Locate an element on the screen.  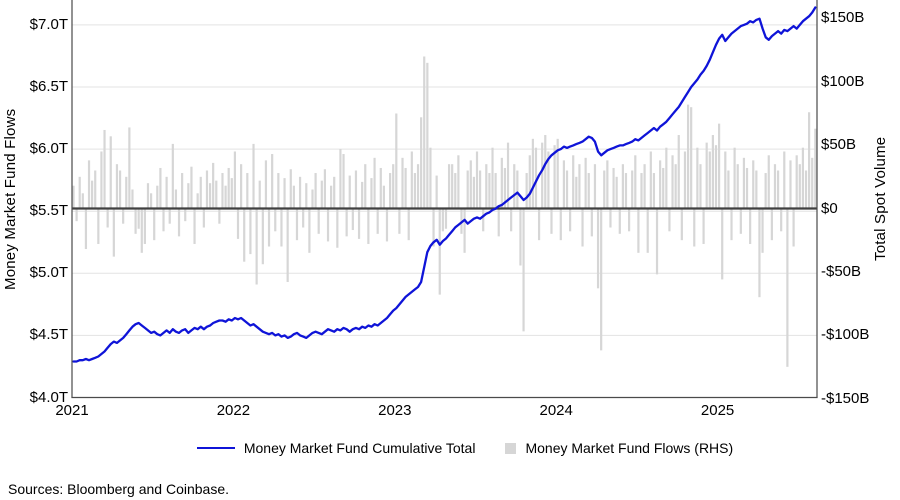
sources-note: Sources: Bloomberg and Coinbase. is located at coordinates (119, 489).